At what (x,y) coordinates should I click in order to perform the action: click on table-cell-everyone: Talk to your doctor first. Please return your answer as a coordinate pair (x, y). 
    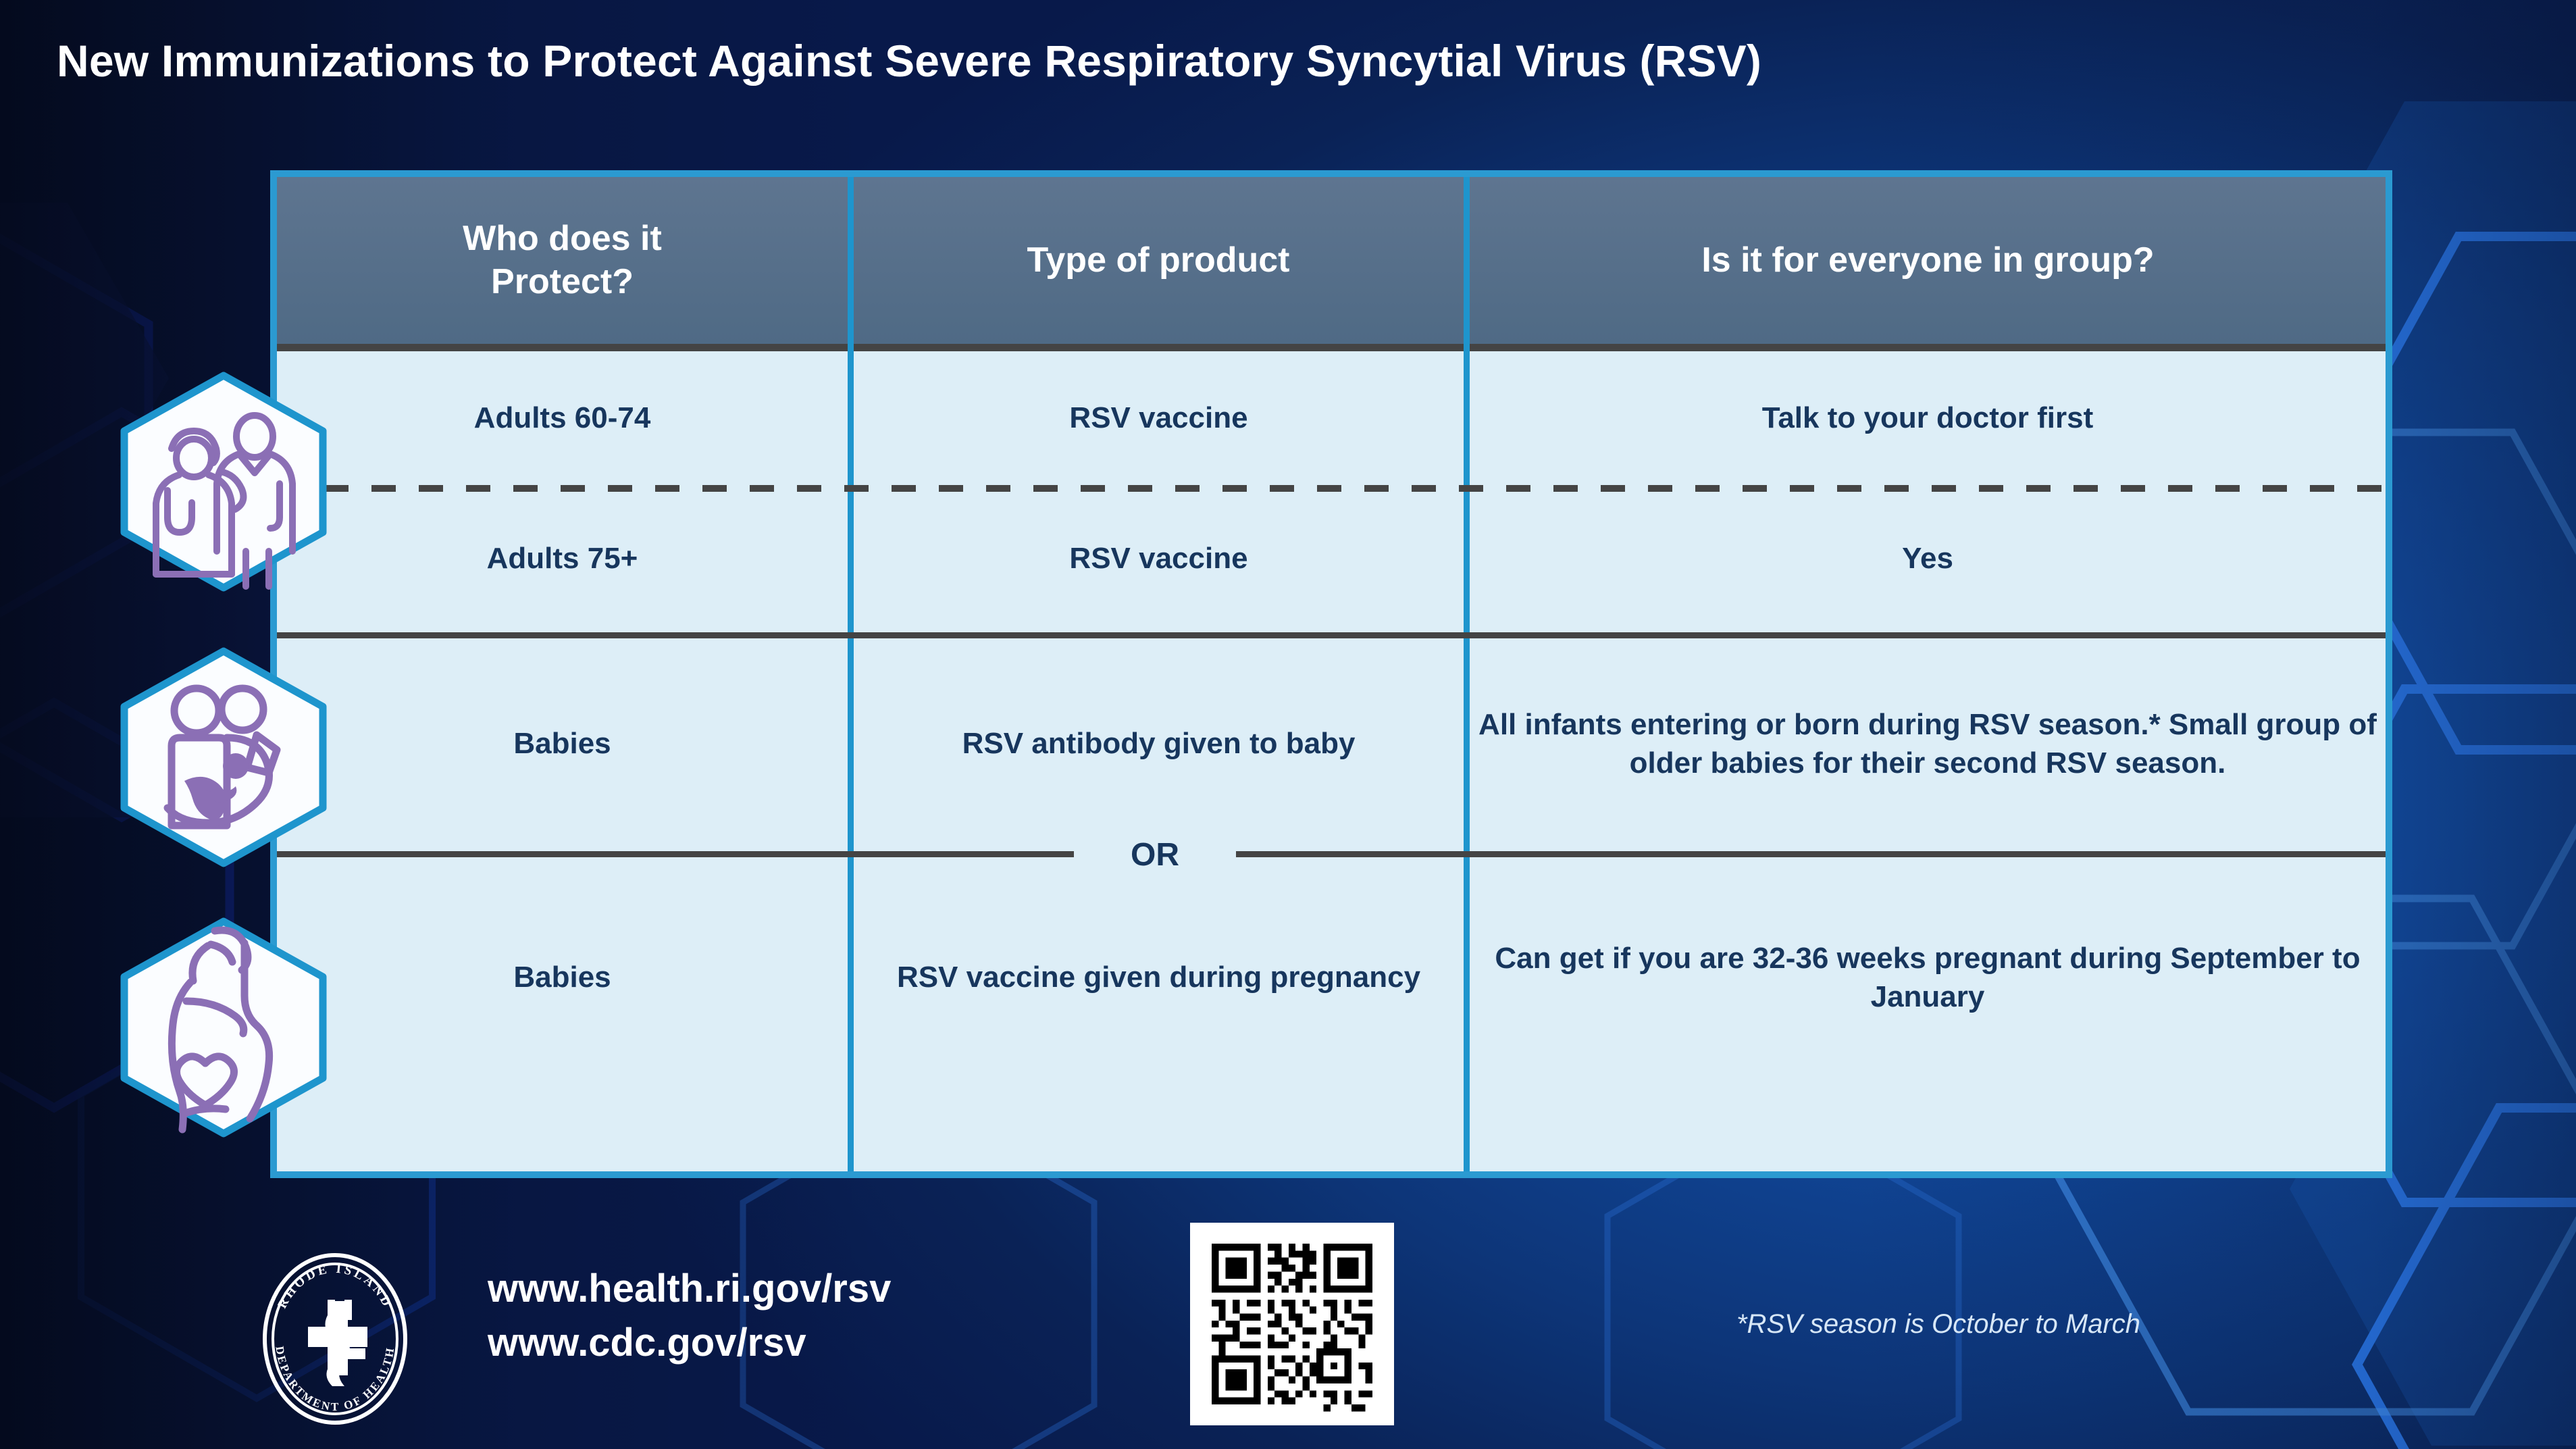
    Looking at the image, I should click on (1928, 417).